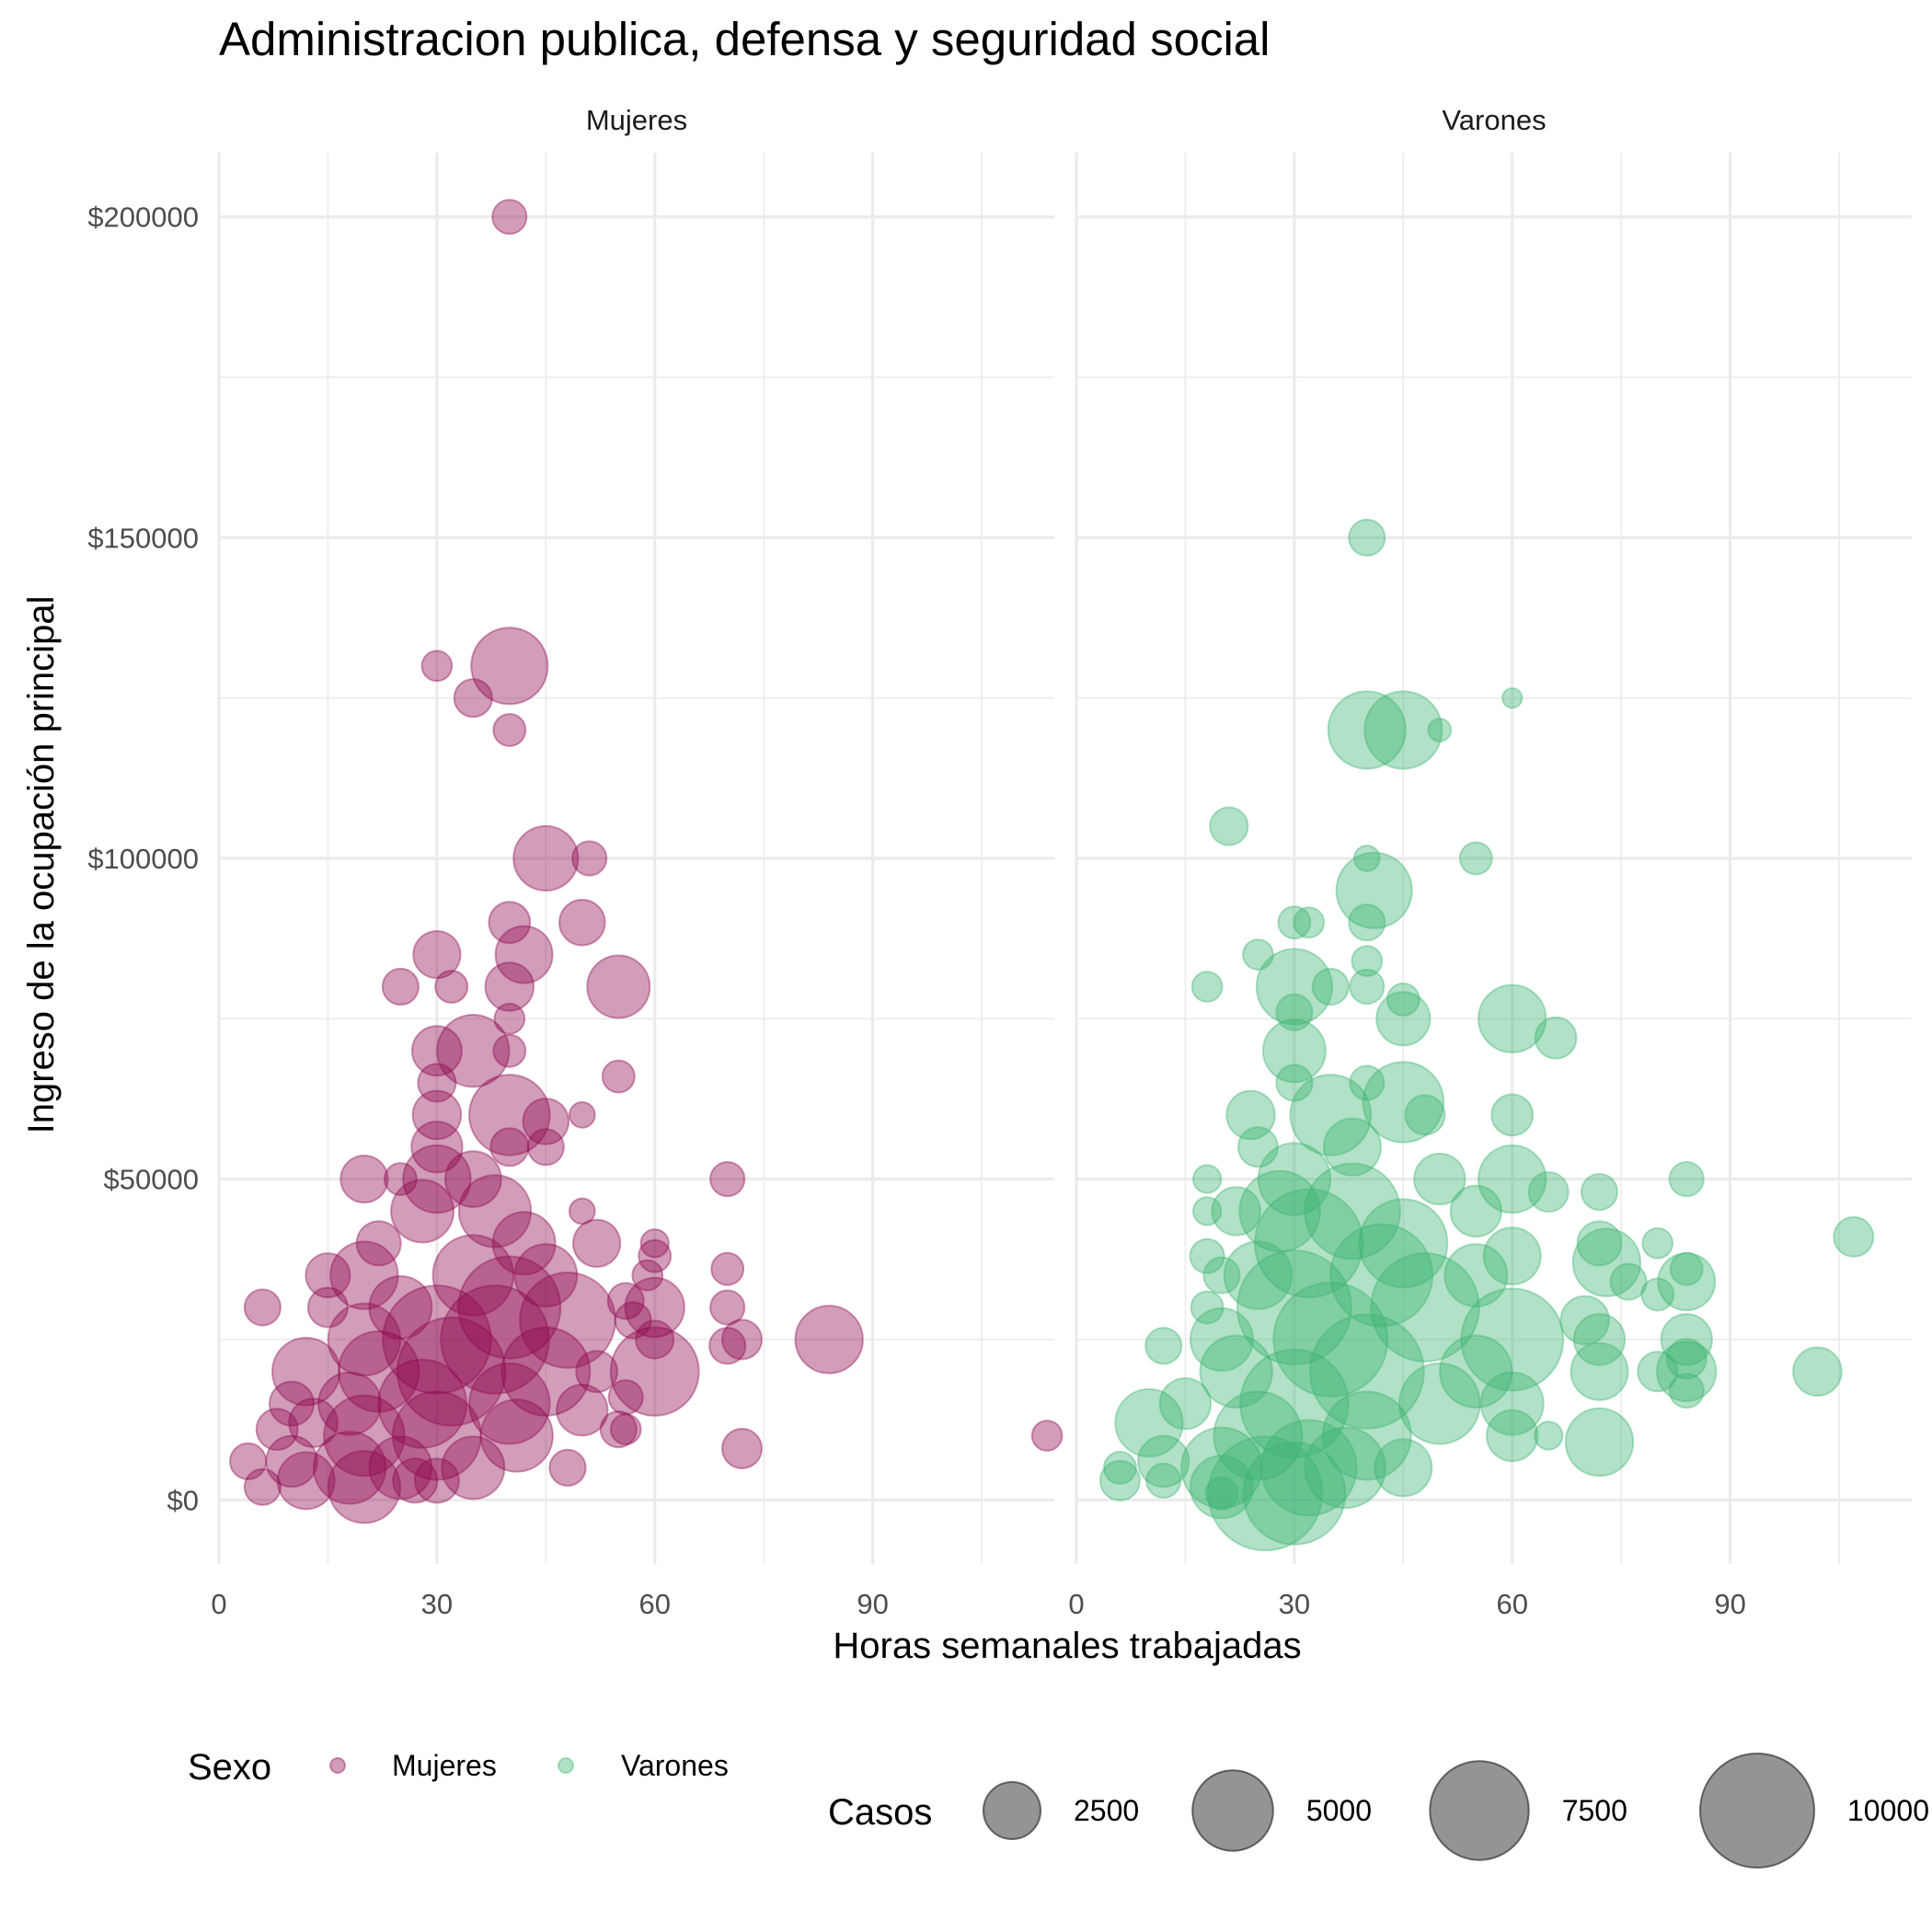  Describe the element at coordinates (437, 1604) in the screenshot. I see `x-tick-label: 30` at that location.